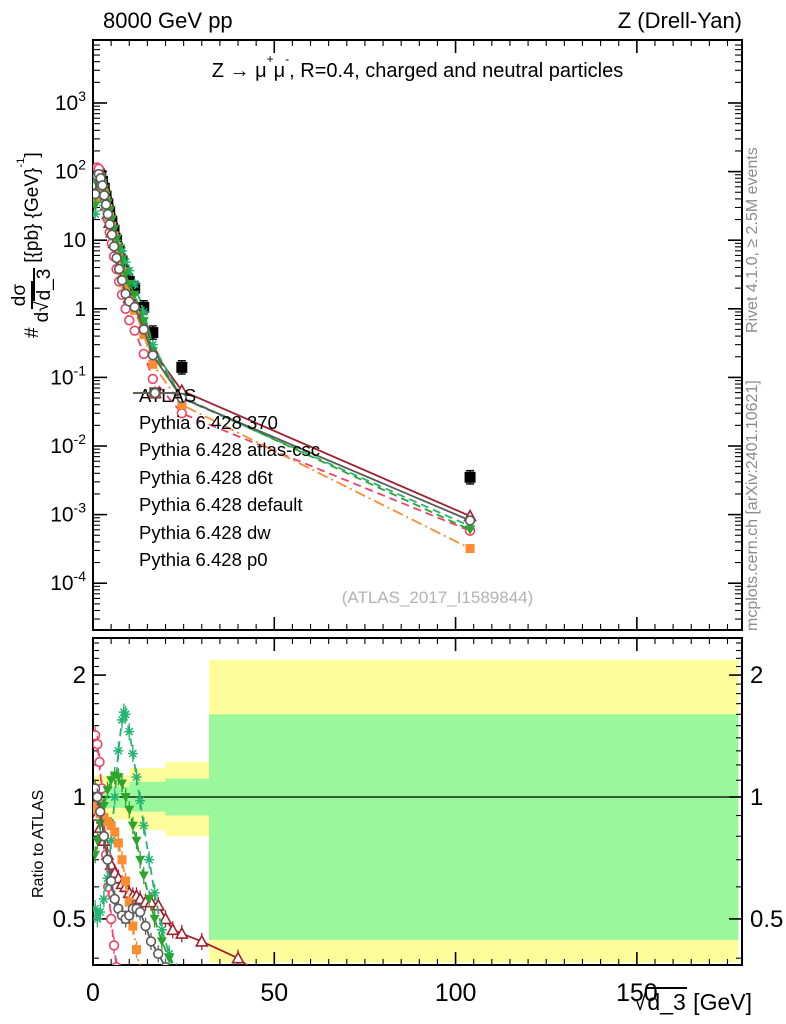 The width and height of the screenshot is (786, 1024). I want to click on legend-label: Pythia 6.428 p0, so click(203, 560).